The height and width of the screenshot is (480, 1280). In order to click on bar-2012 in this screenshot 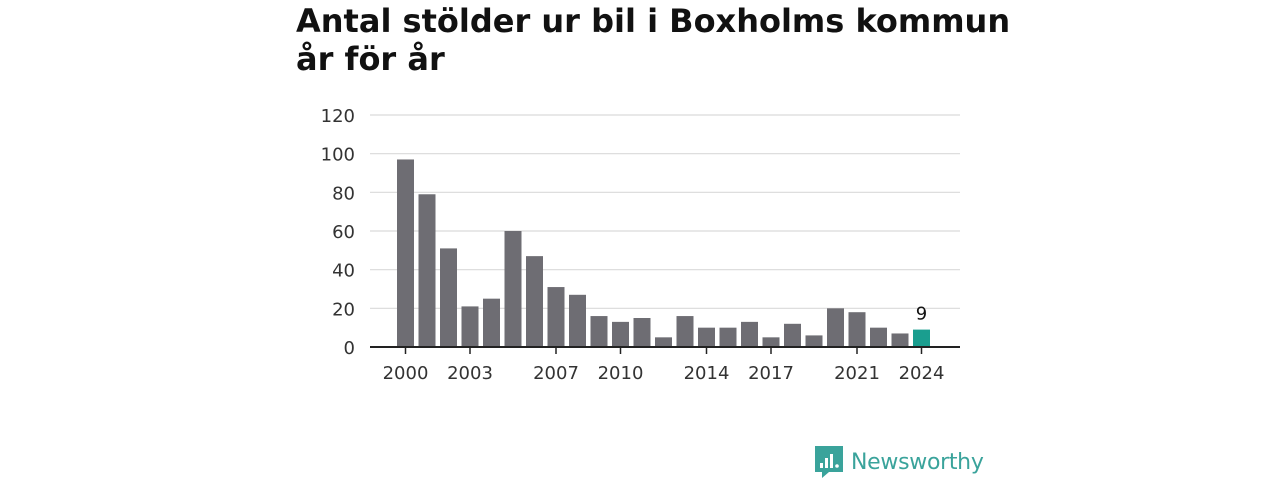, I will do `click(663, 342)`.